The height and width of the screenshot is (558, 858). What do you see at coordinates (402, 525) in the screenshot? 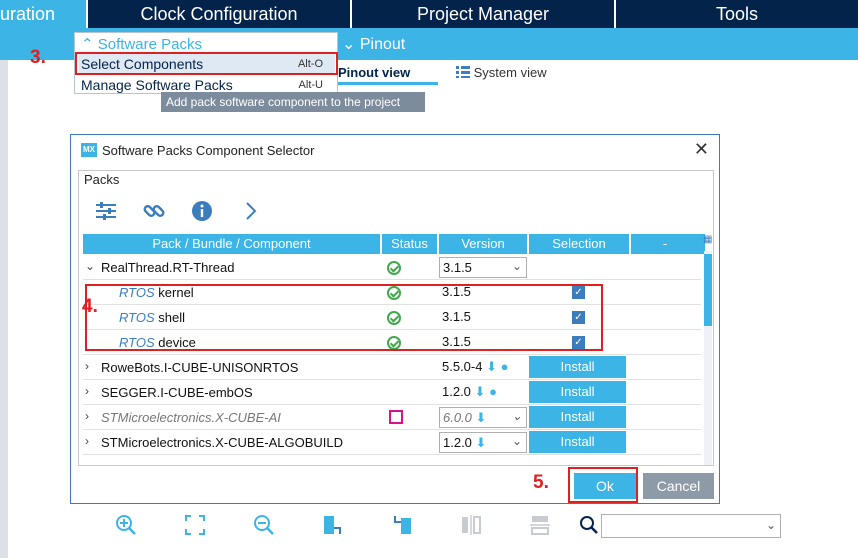
I see `rotate-left-icon` at bounding box center [402, 525].